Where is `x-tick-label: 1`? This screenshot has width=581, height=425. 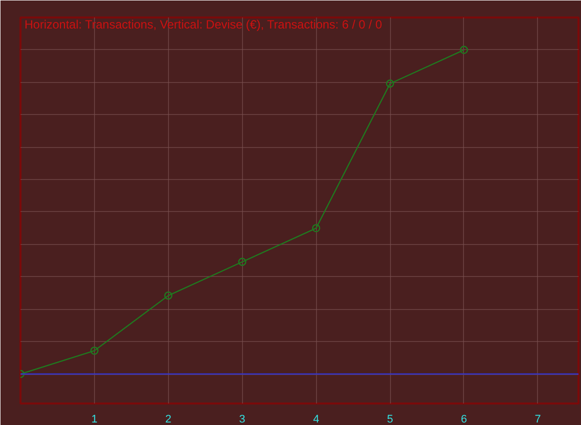 x-tick-label: 1 is located at coordinates (94, 419).